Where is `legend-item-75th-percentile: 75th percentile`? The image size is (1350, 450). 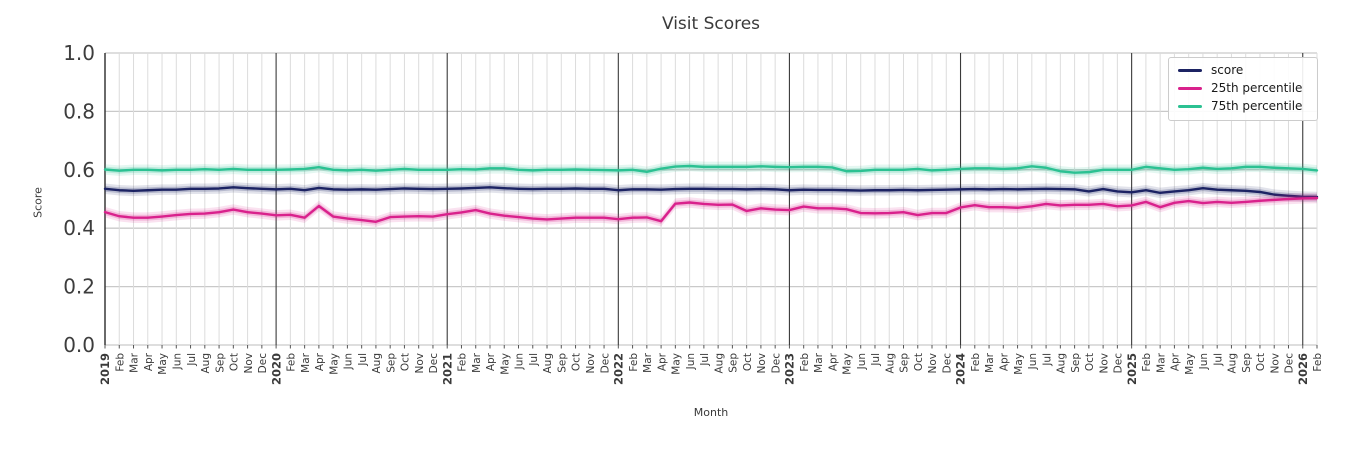
legend-item-75th-percentile: 75th percentile is located at coordinates (1243, 106).